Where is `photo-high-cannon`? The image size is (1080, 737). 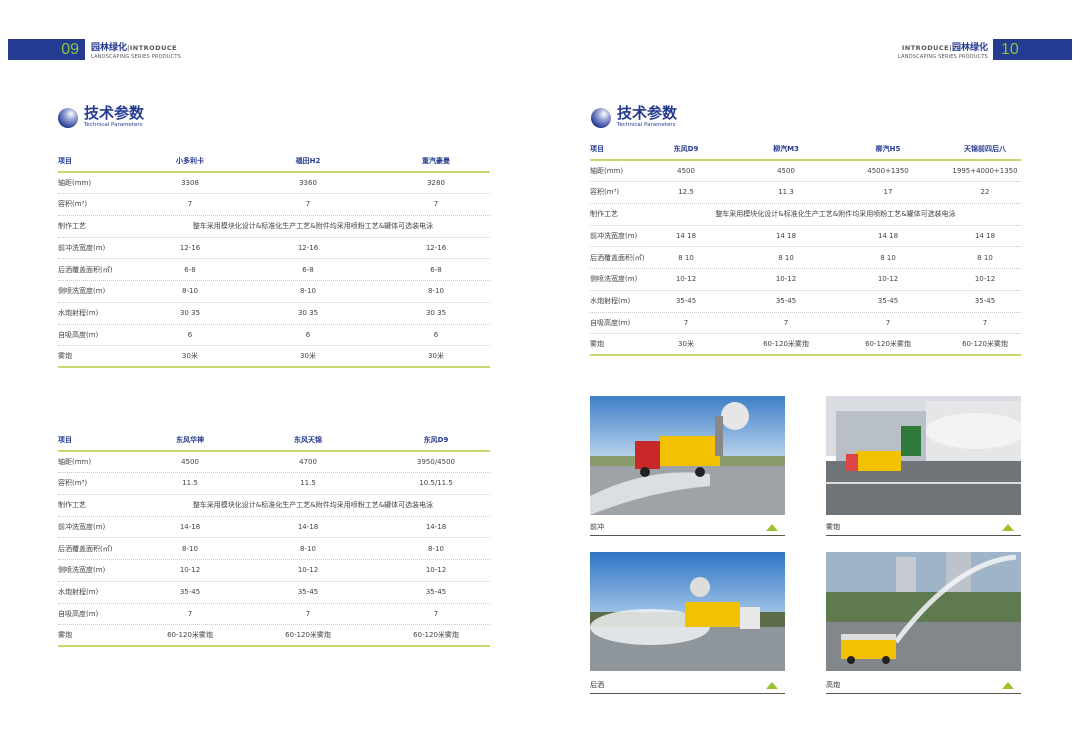 photo-high-cannon is located at coordinates (923, 611).